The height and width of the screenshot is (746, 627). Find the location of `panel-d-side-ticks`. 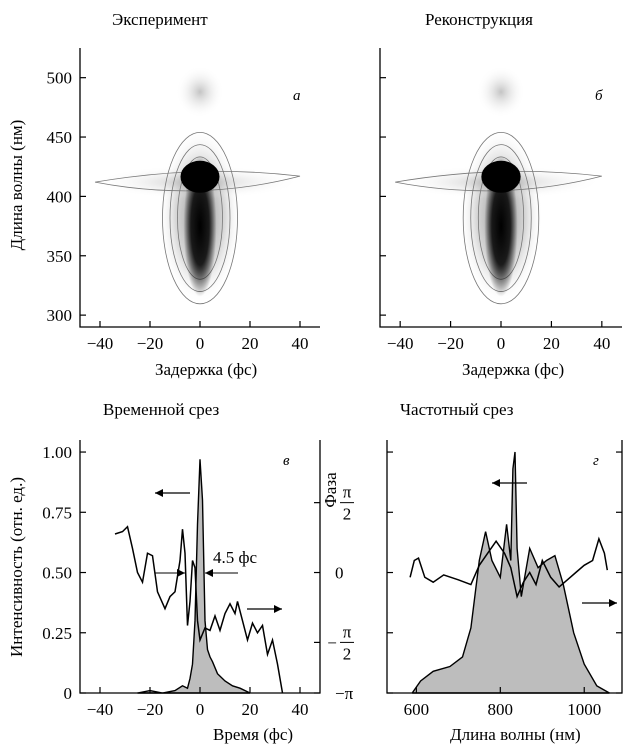

panel-d-side-ticks is located at coordinates (504, 572).